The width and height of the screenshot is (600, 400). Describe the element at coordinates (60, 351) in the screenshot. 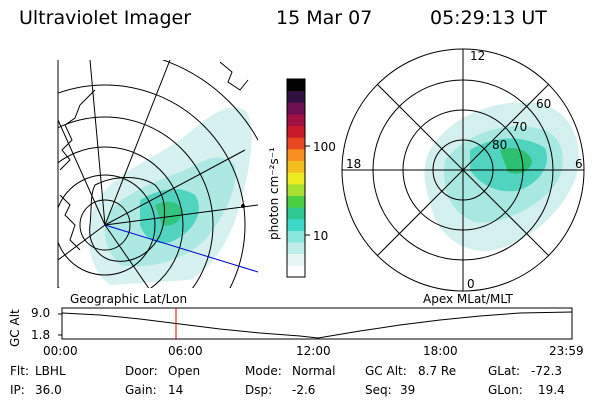

I see `altitude-xtick-0000: 00:00` at that location.